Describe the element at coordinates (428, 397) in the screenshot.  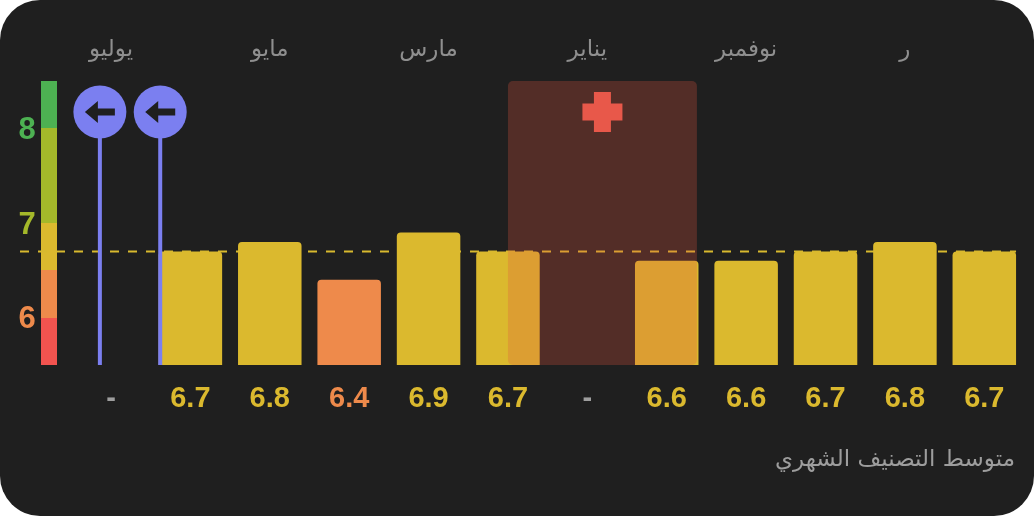
I see `data-label: 6.9` at that location.